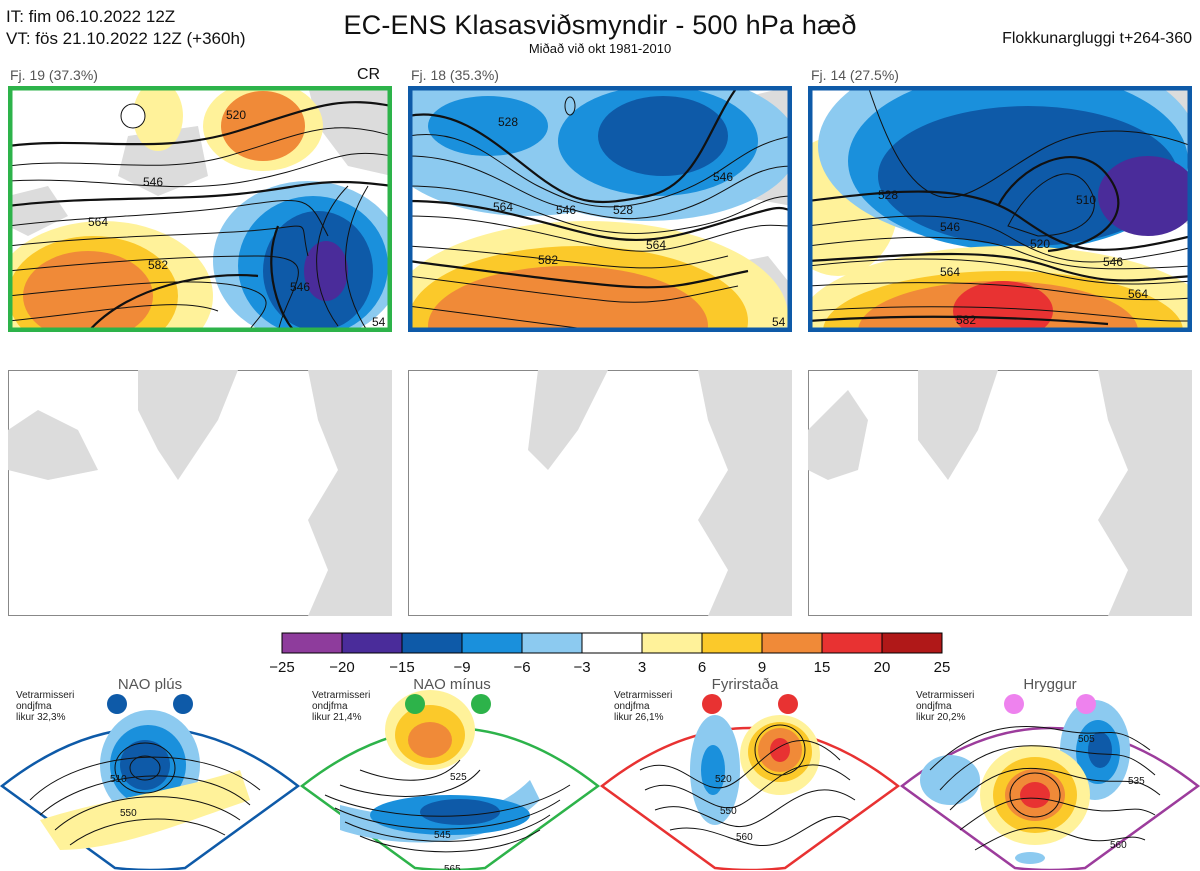 The height and width of the screenshot is (871, 1200). Describe the element at coordinates (1050, 684) in the screenshot. I see `regime-4-title: Hryggur` at that location.